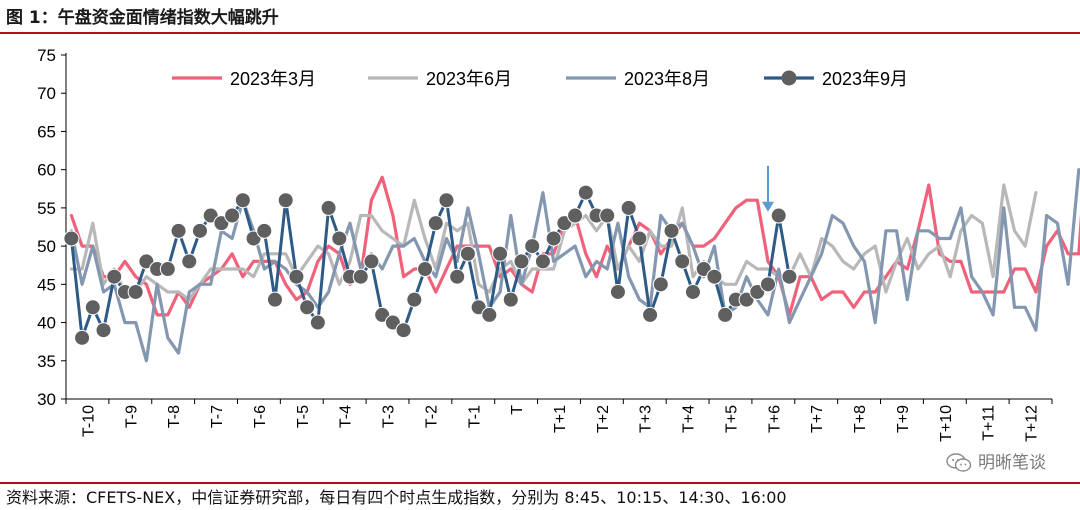 Image resolution: width=1080 pixels, height=510 pixels. What do you see at coordinates (689, 419) in the screenshot?
I see `x-tick-label: T+4` at bounding box center [689, 419].